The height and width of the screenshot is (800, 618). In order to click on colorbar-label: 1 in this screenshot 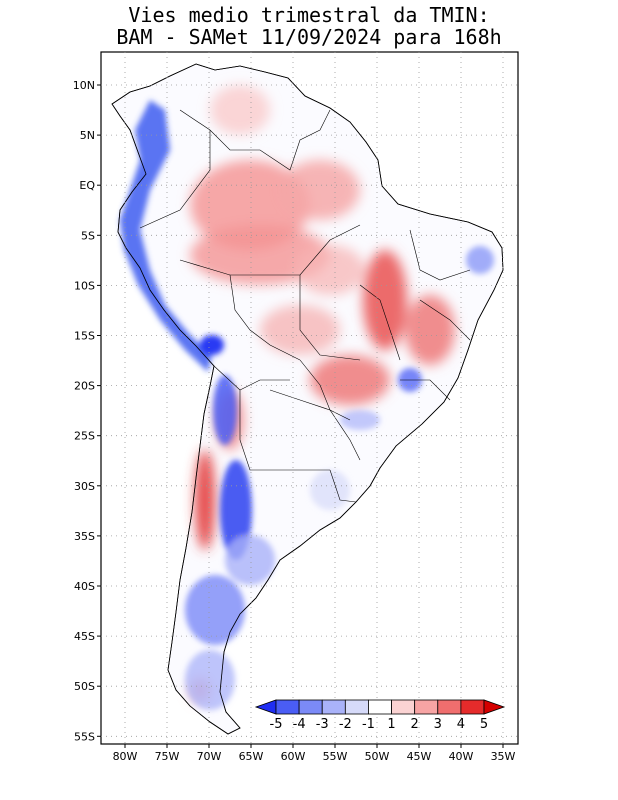, I will do `click(391, 724)`.